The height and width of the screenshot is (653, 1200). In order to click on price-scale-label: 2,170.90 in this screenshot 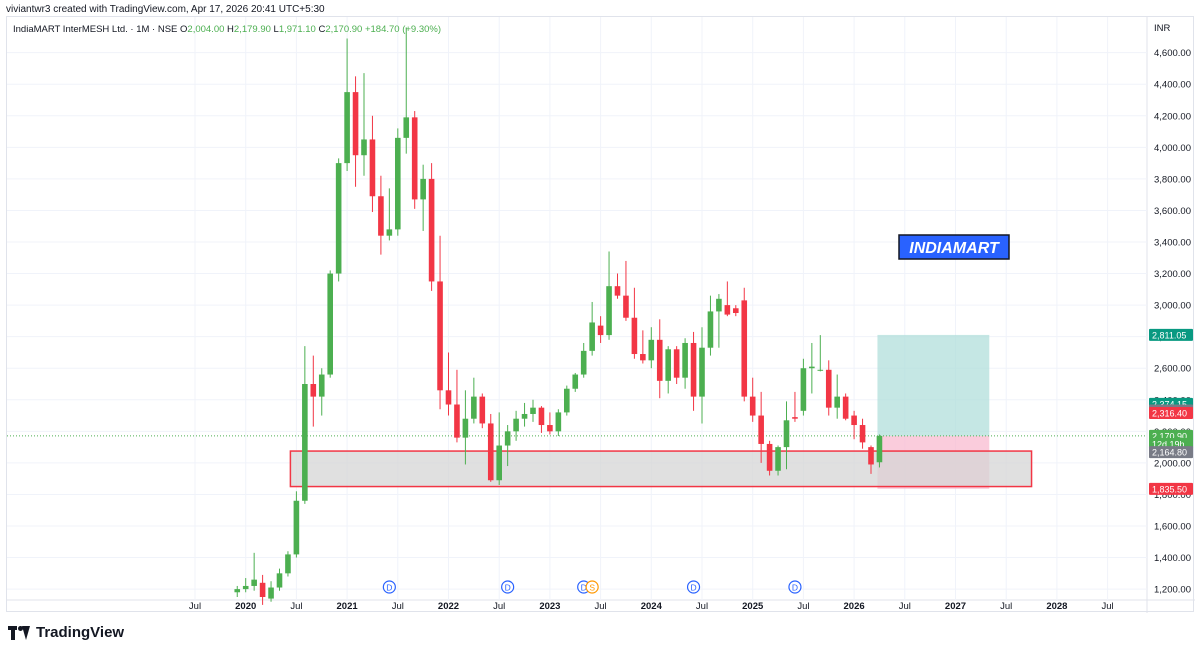, I will do `click(1169, 436)`.